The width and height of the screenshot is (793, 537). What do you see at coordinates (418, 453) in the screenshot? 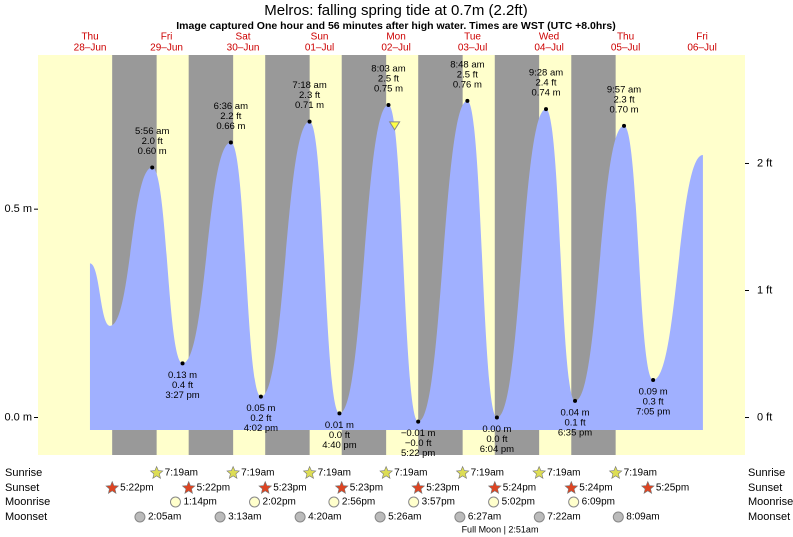
I see `extreme-label: 5:22 pm` at bounding box center [418, 453].